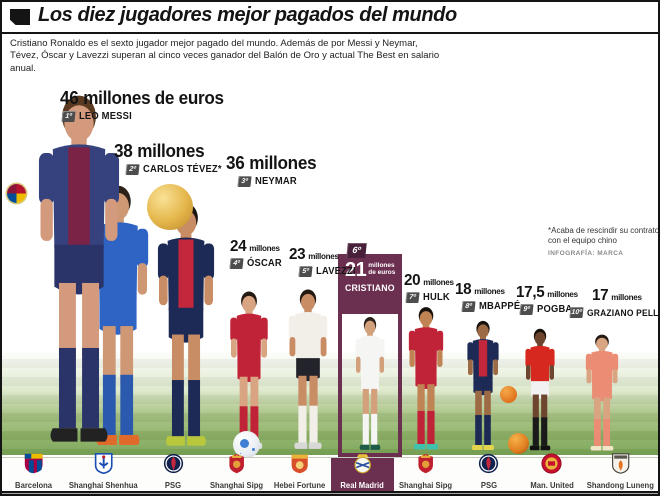  What do you see at coordinates (488, 296) in the screenshot?
I see `salary-label-mbappe: 18 millones 8º MBAPPÉ` at bounding box center [488, 296].